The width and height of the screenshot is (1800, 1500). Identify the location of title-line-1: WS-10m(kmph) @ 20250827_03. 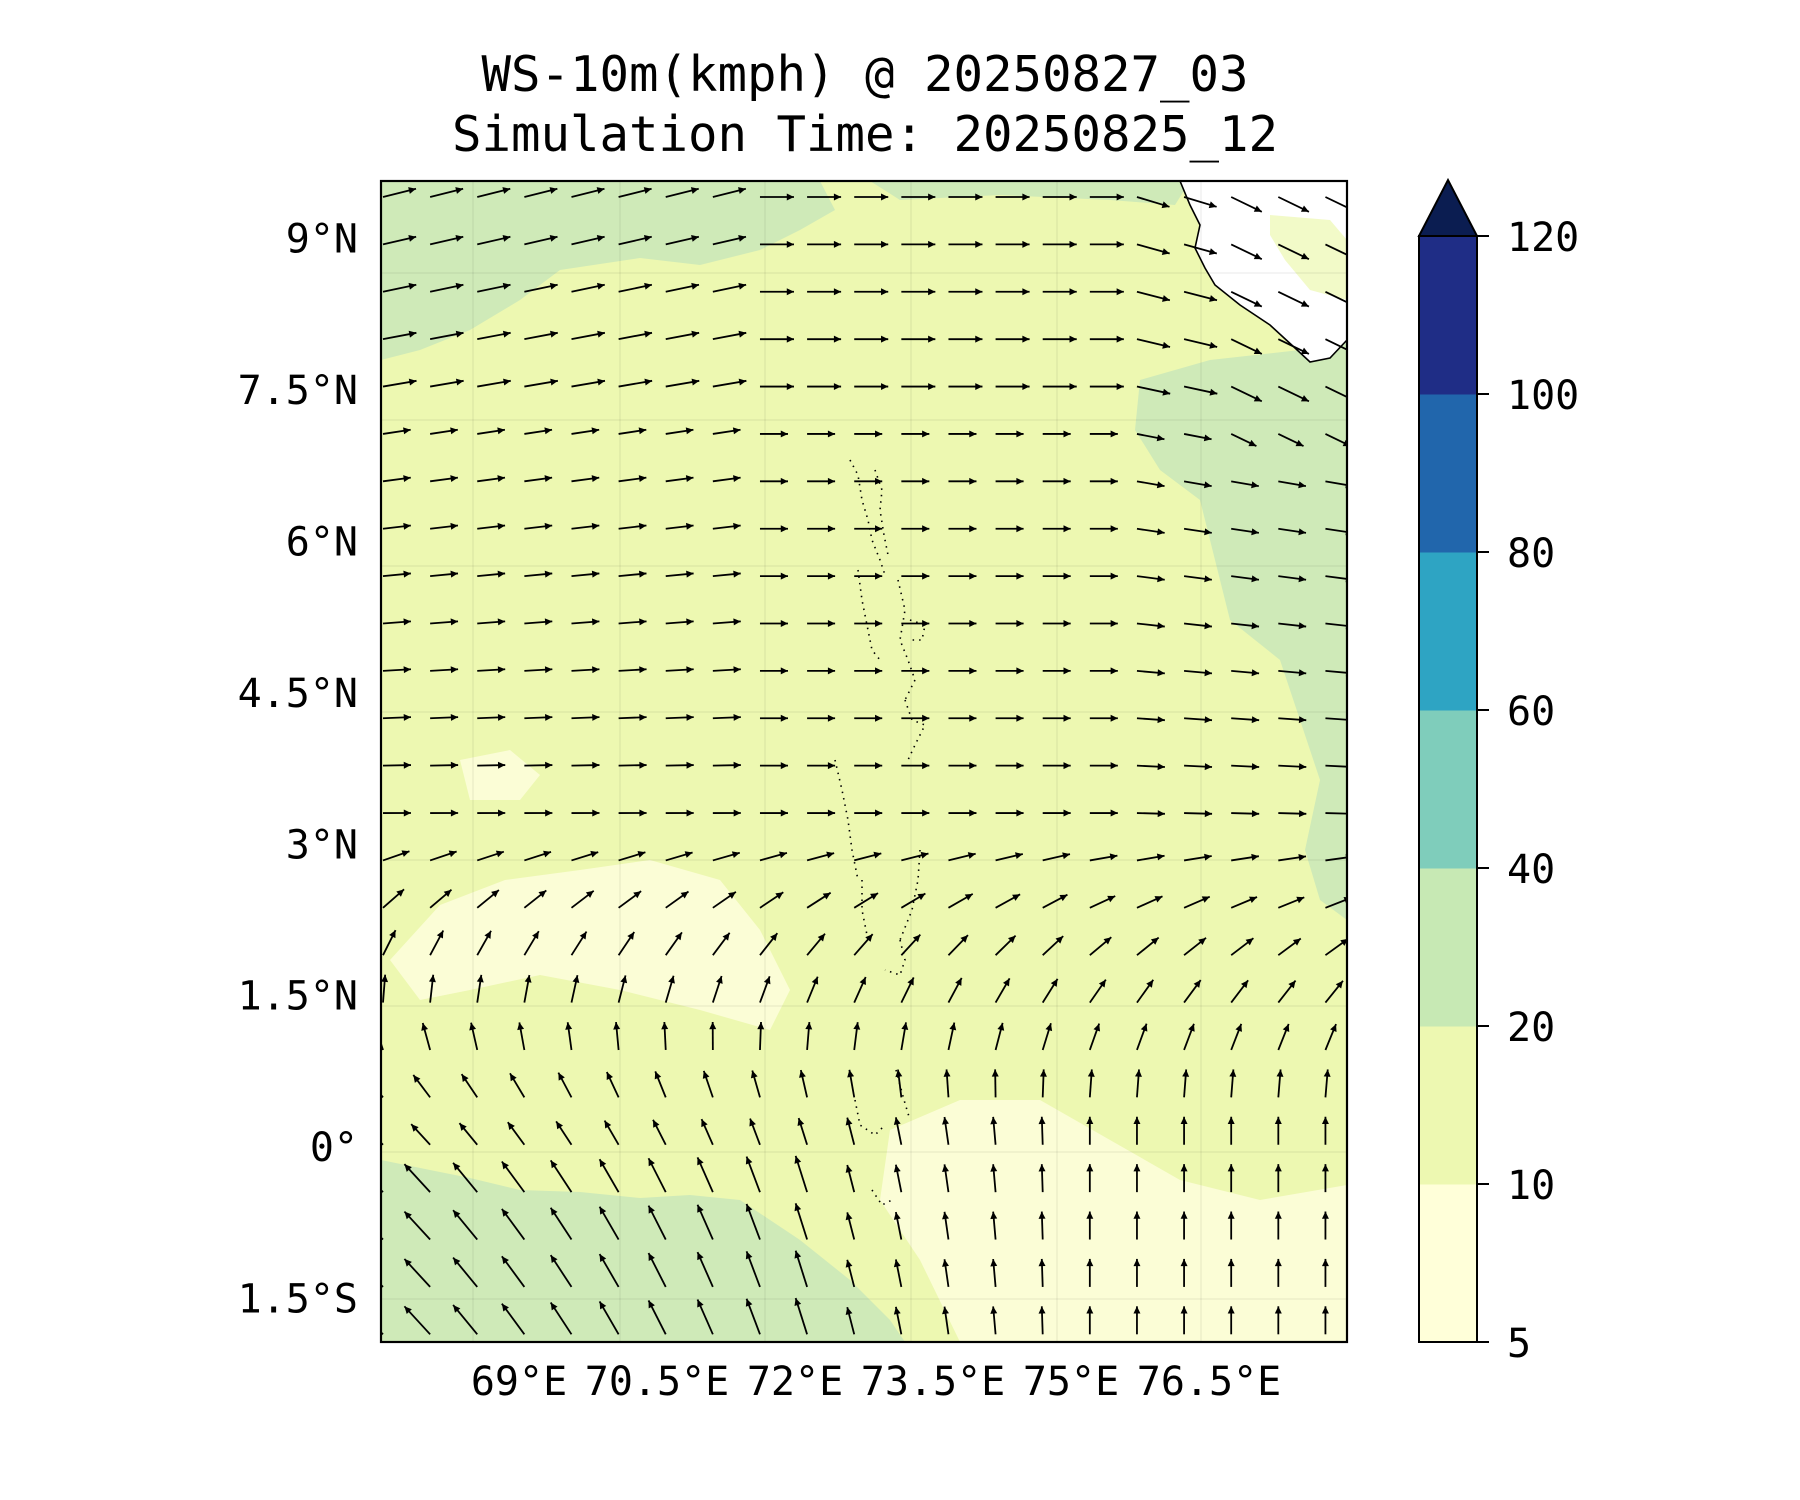
(865, 74).